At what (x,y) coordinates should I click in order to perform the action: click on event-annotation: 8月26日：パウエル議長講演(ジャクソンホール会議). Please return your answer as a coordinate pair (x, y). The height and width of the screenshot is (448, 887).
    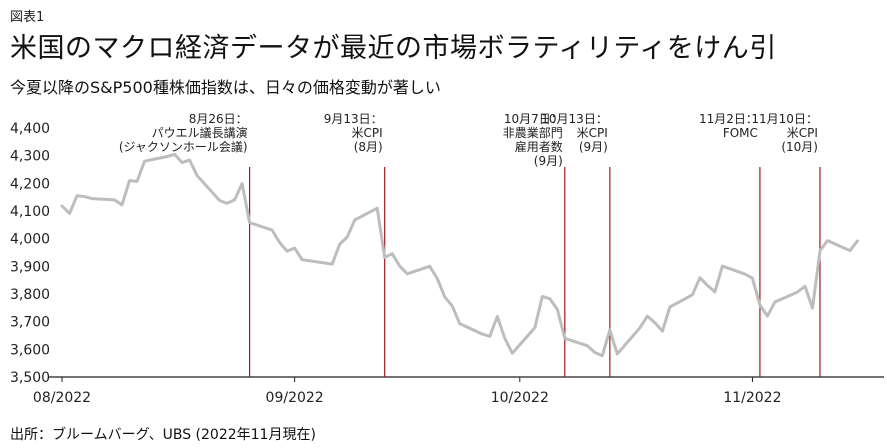
    Looking at the image, I should click on (183, 133).